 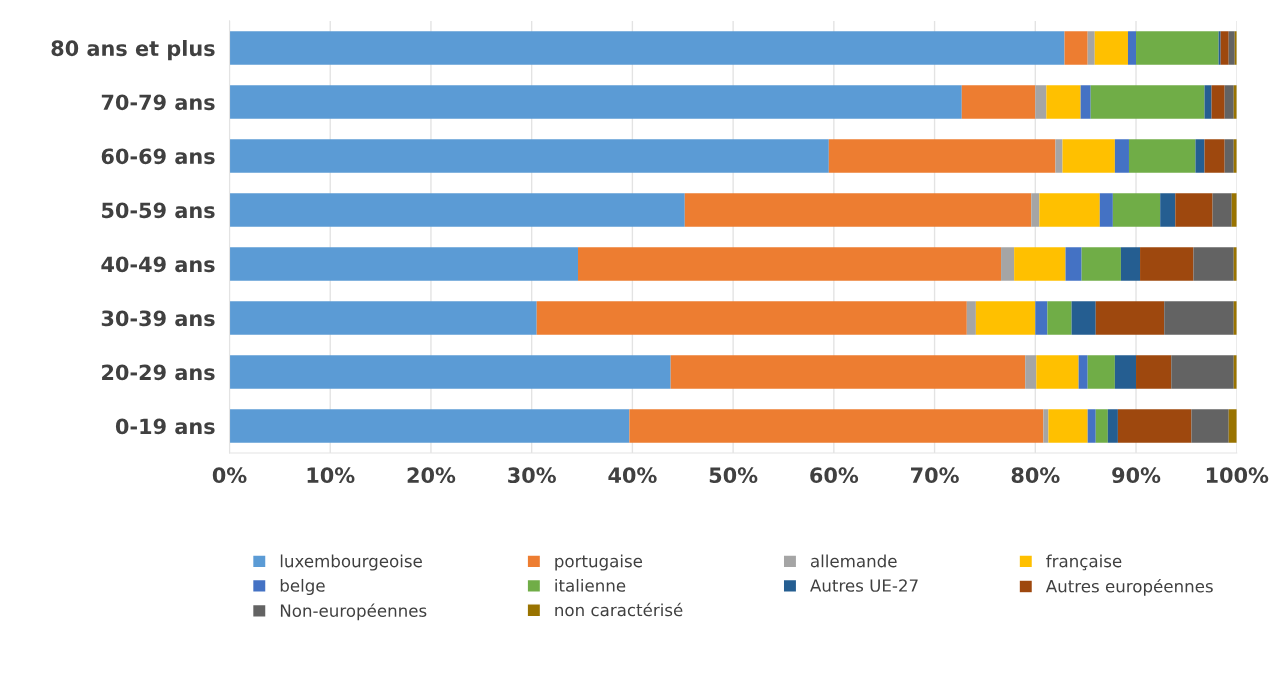 What do you see at coordinates (935, 475) in the screenshot?
I see `x-tick-label: 70%` at bounding box center [935, 475].